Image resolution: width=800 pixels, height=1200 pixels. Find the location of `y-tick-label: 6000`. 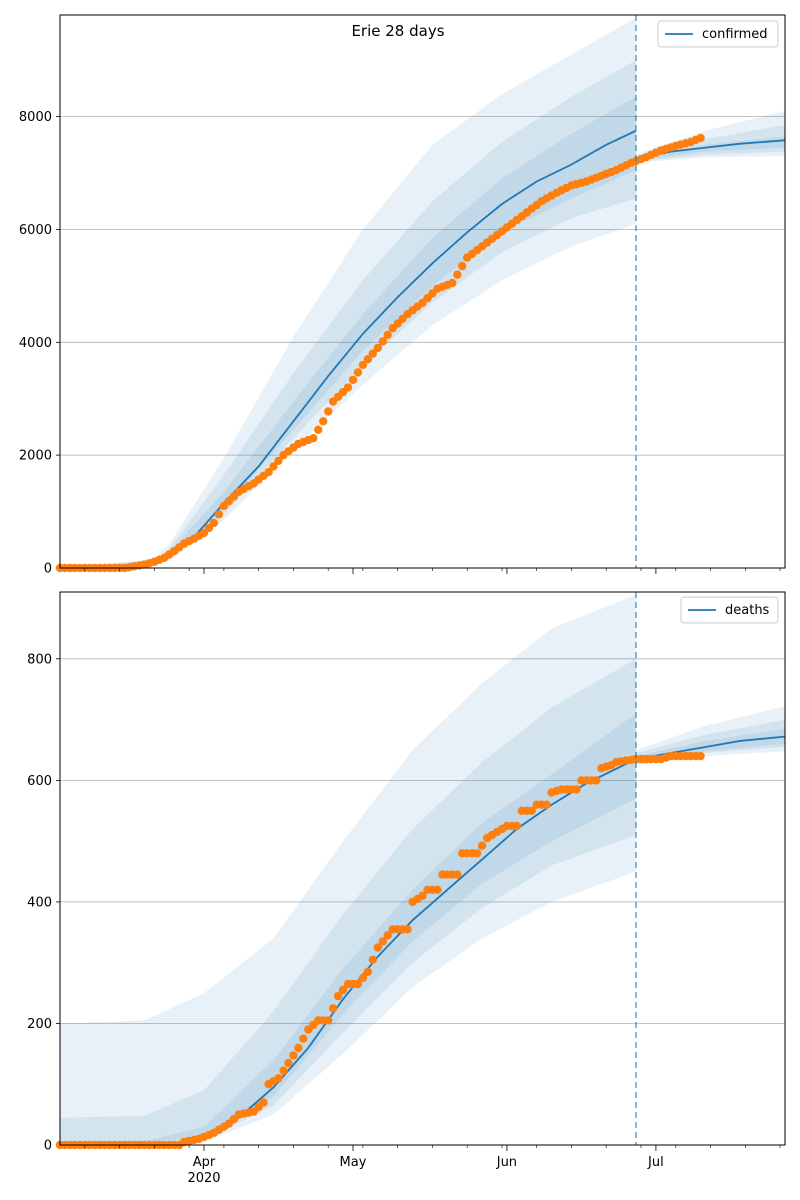

y-tick-label: 6000 is located at coordinates (35, 230).